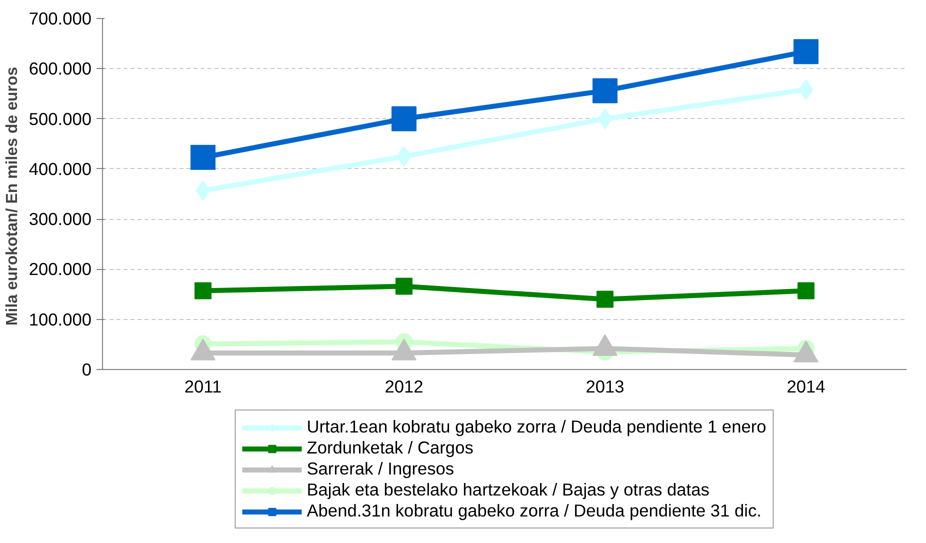 This screenshot has height=543, width=926. What do you see at coordinates (60, 168) in the screenshot?
I see `y-tick-label: 400.000` at bounding box center [60, 168].